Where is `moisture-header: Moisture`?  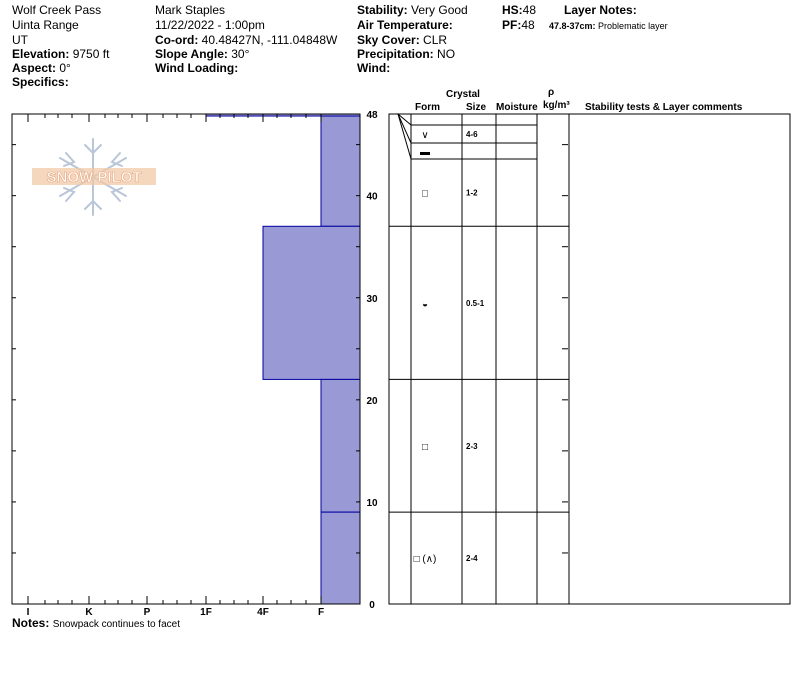 moisture-header: Moisture is located at coordinates (517, 107).